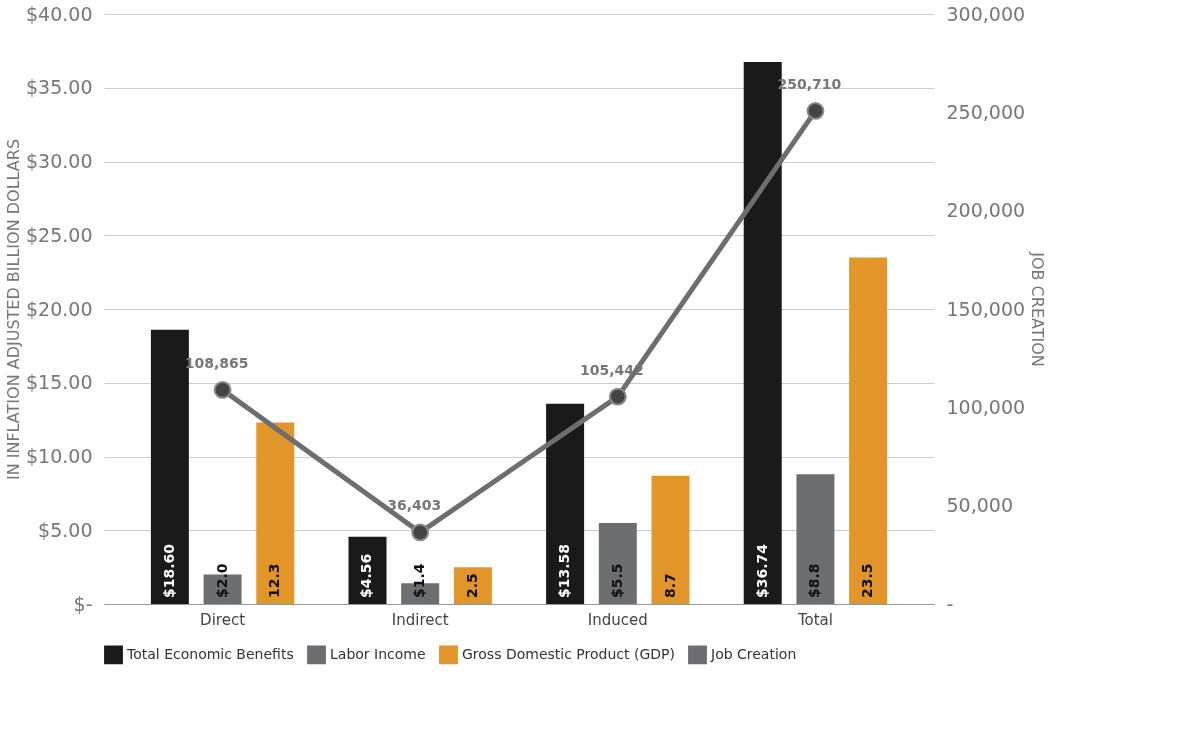  What do you see at coordinates (979, 505) in the screenshot?
I see `y2-tick-label: 50,000` at bounding box center [979, 505].